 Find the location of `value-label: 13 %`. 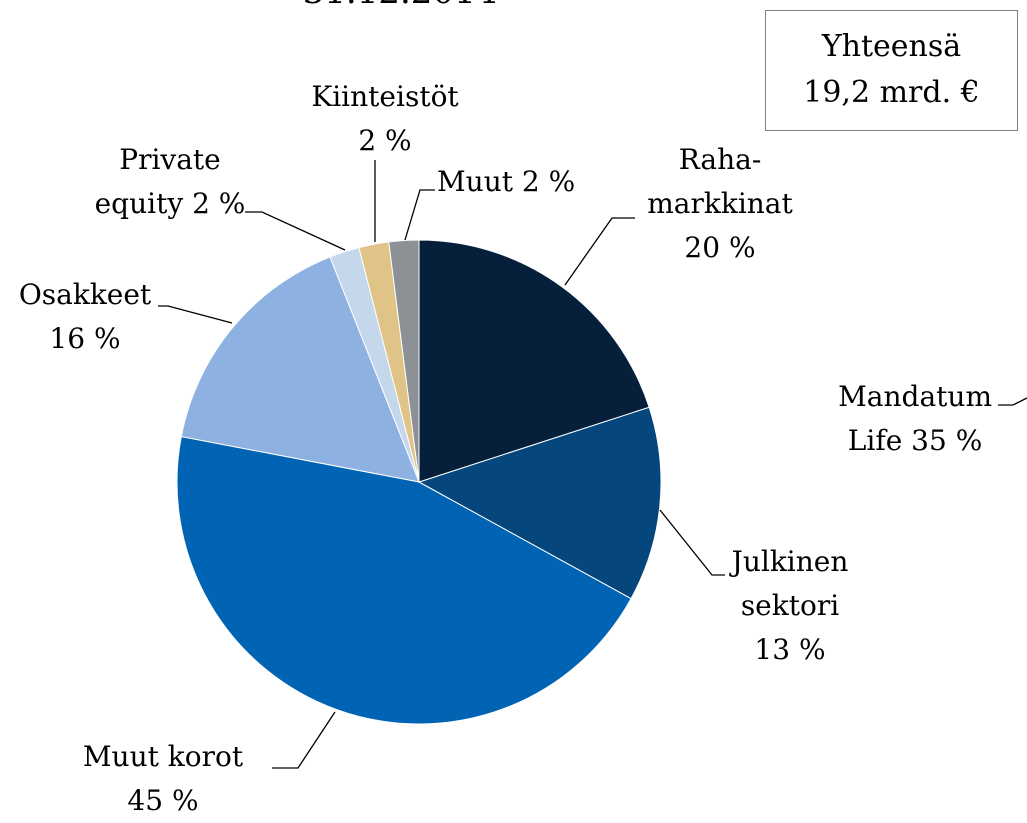

value-label: 13 % is located at coordinates (790, 649).